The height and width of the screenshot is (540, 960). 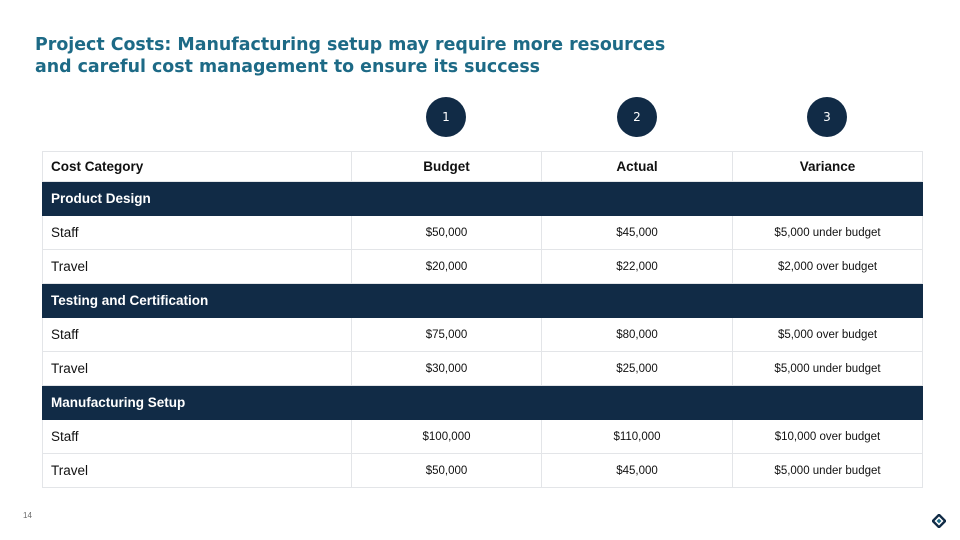 I want to click on budget-cell: $100,000, so click(x=446, y=436).